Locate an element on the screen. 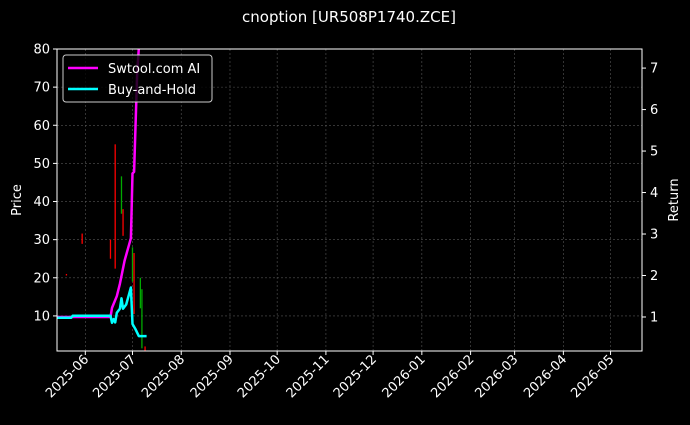  x-tick-label: 2025-09 is located at coordinates (212, 376).